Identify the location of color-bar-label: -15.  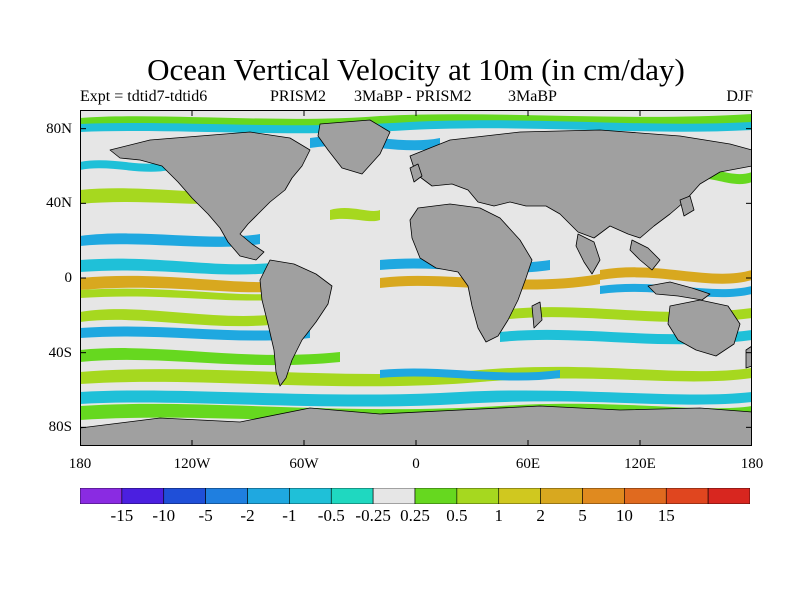
(122, 515).